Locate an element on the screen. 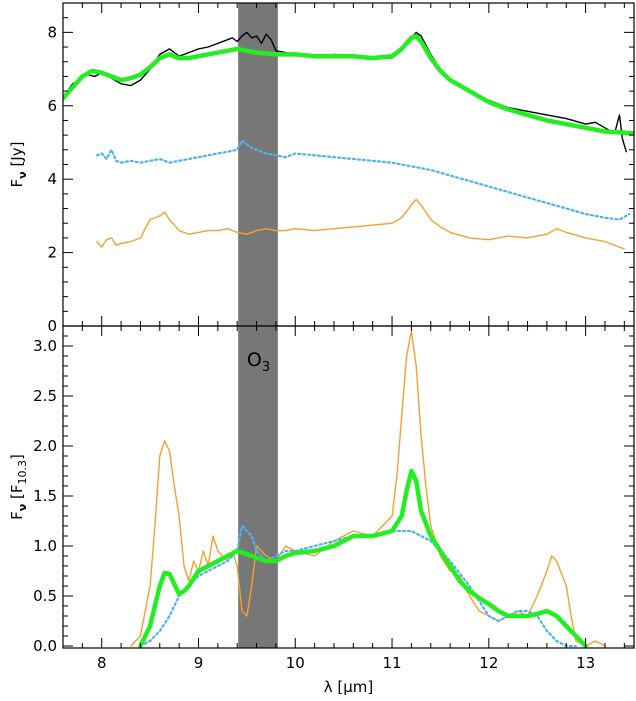 This screenshot has width=636, height=701. y-axis-title: Fν [Jy] is located at coordinates (18, 165).